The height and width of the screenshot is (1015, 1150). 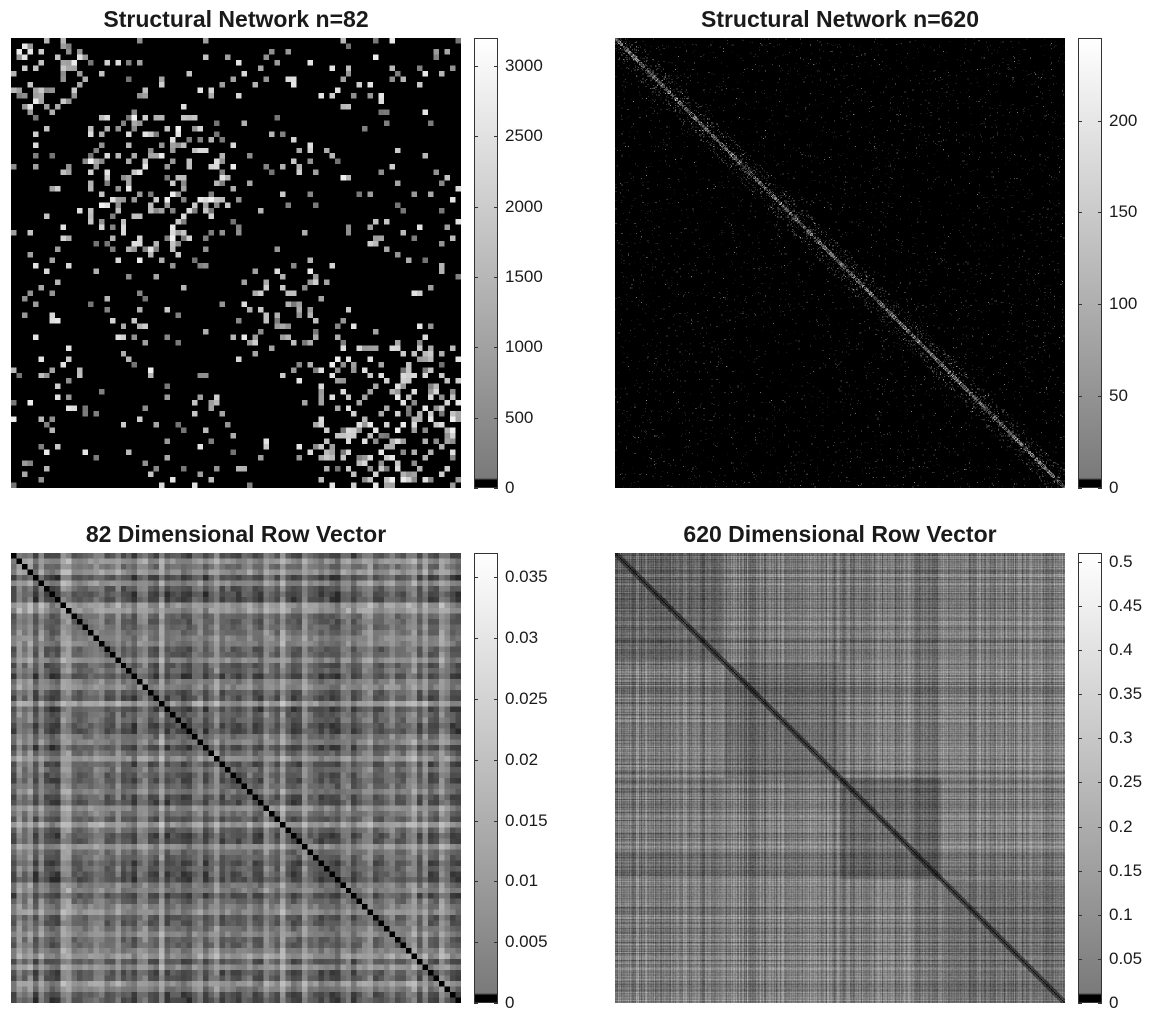 What do you see at coordinates (839, 19) in the screenshot?
I see `chart-title: Structural Network n=620` at bounding box center [839, 19].